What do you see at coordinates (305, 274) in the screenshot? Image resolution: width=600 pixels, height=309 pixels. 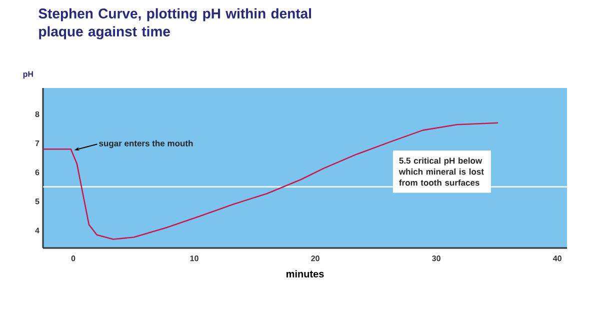 I see `x-axis-title: minutes` at bounding box center [305, 274].